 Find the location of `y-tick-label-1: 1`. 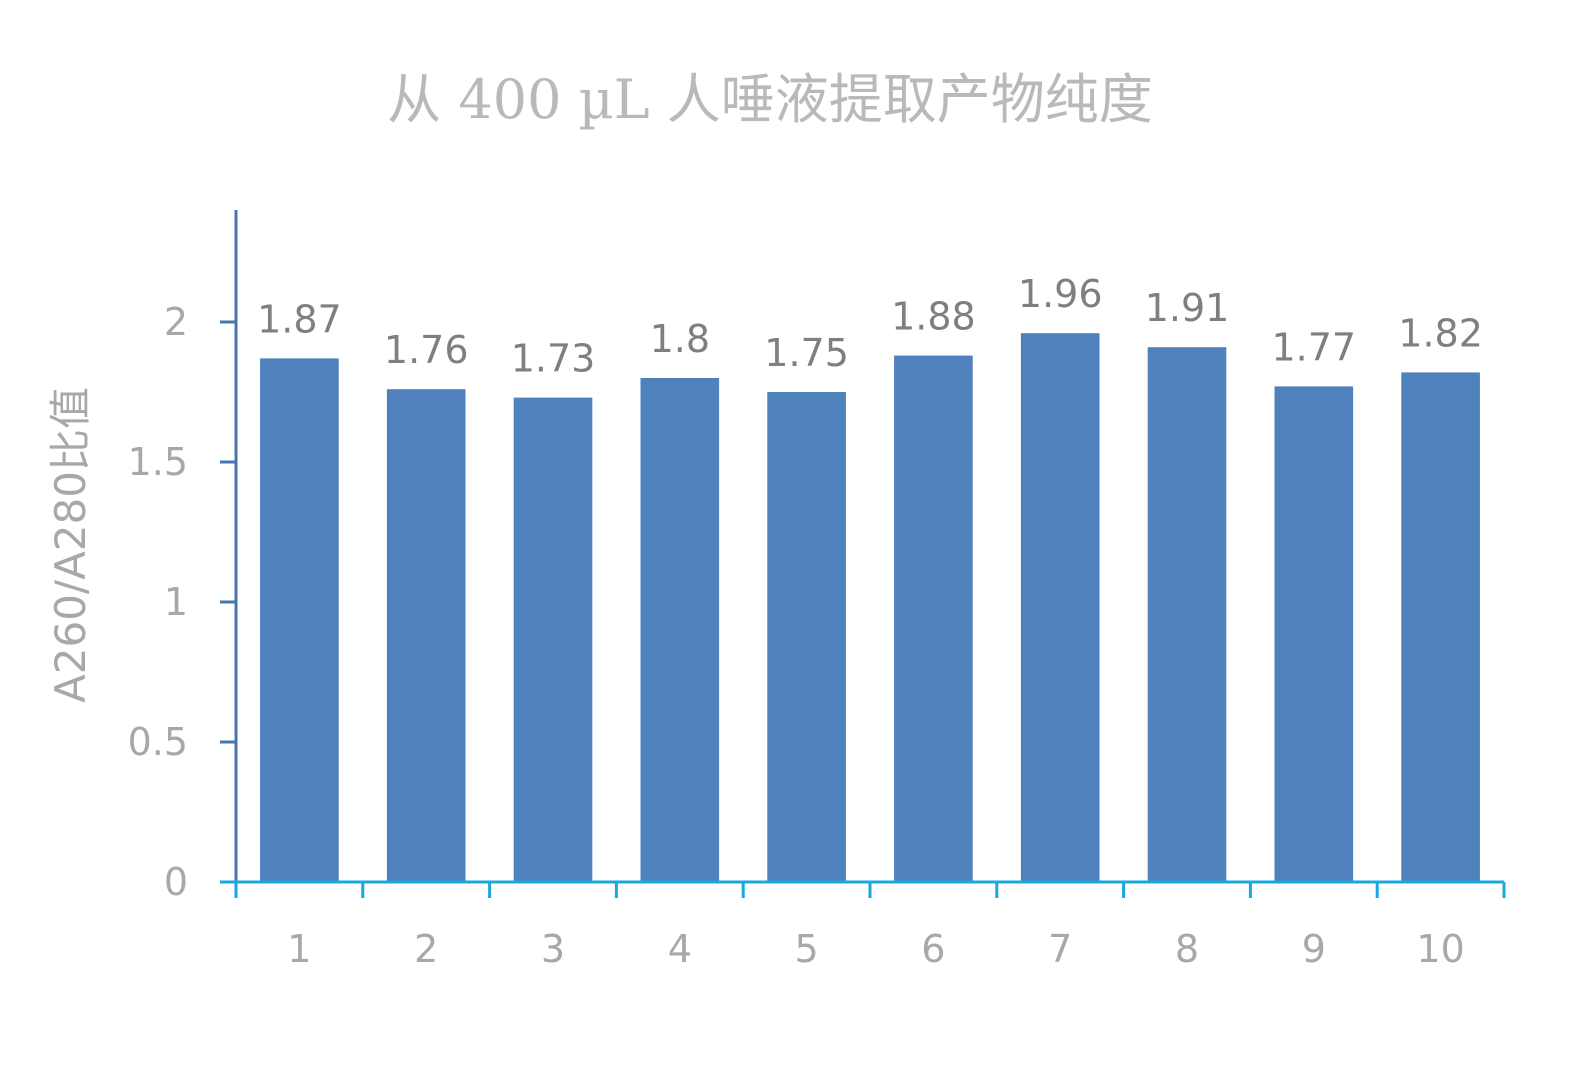

y-tick-label-1: 1 is located at coordinates (176, 602).